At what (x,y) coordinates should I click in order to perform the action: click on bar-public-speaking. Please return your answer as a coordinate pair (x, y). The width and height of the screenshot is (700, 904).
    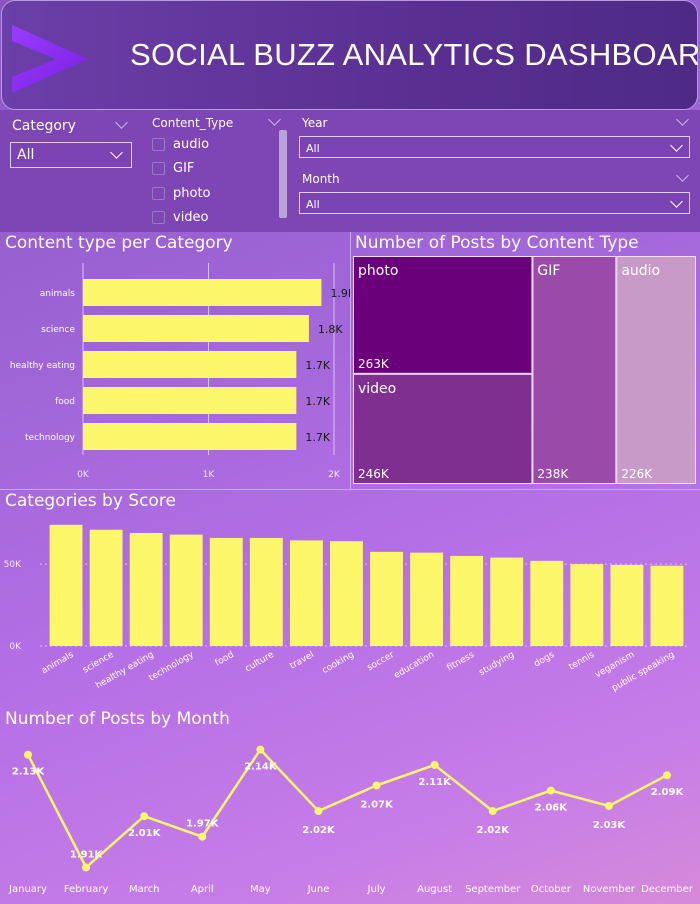
    Looking at the image, I should click on (667, 606).